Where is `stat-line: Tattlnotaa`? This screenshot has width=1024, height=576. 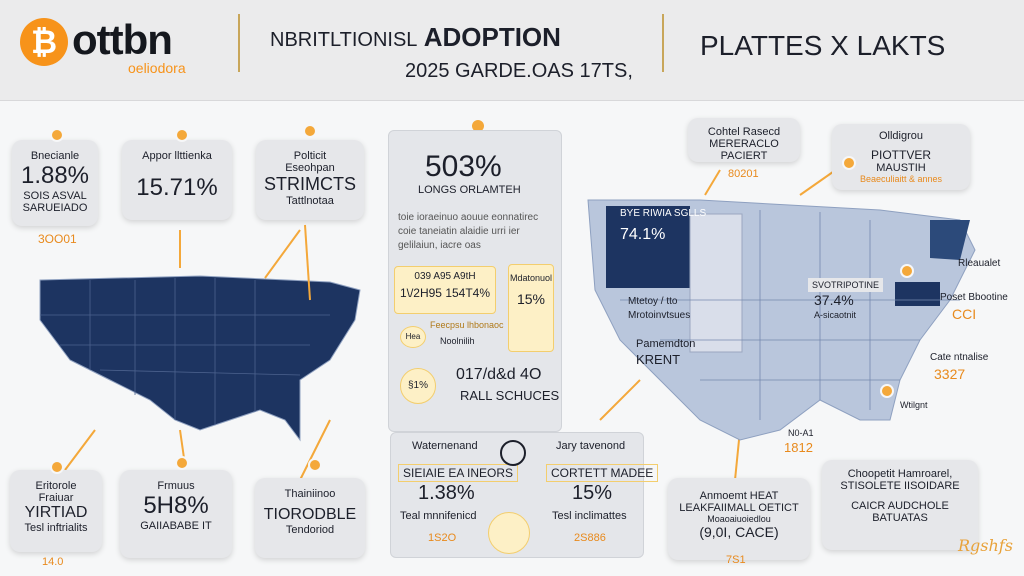 stat-line: Tattlnotaa is located at coordinates (310, 201).